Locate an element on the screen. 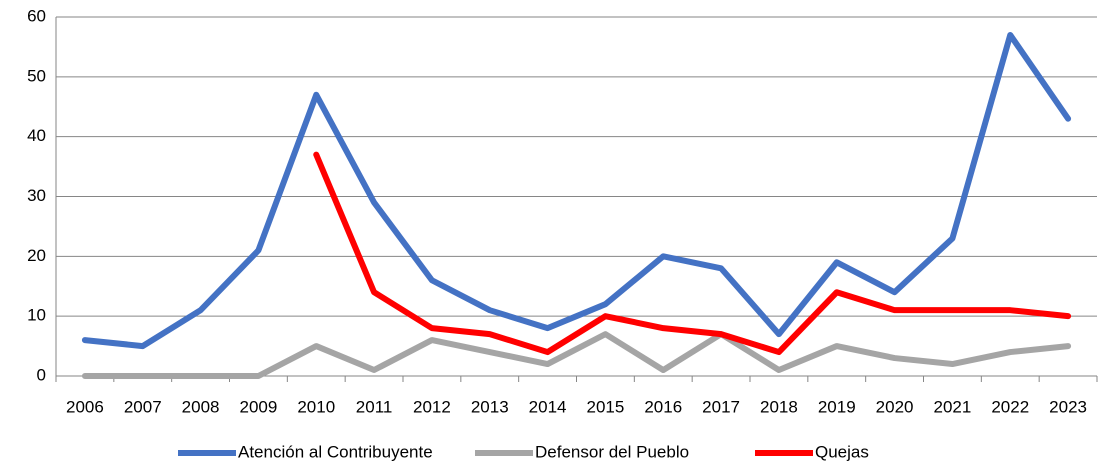 This screenshot has width=1099, height=473. x-tick-label: 2021 is located at coordinates (953, 406).